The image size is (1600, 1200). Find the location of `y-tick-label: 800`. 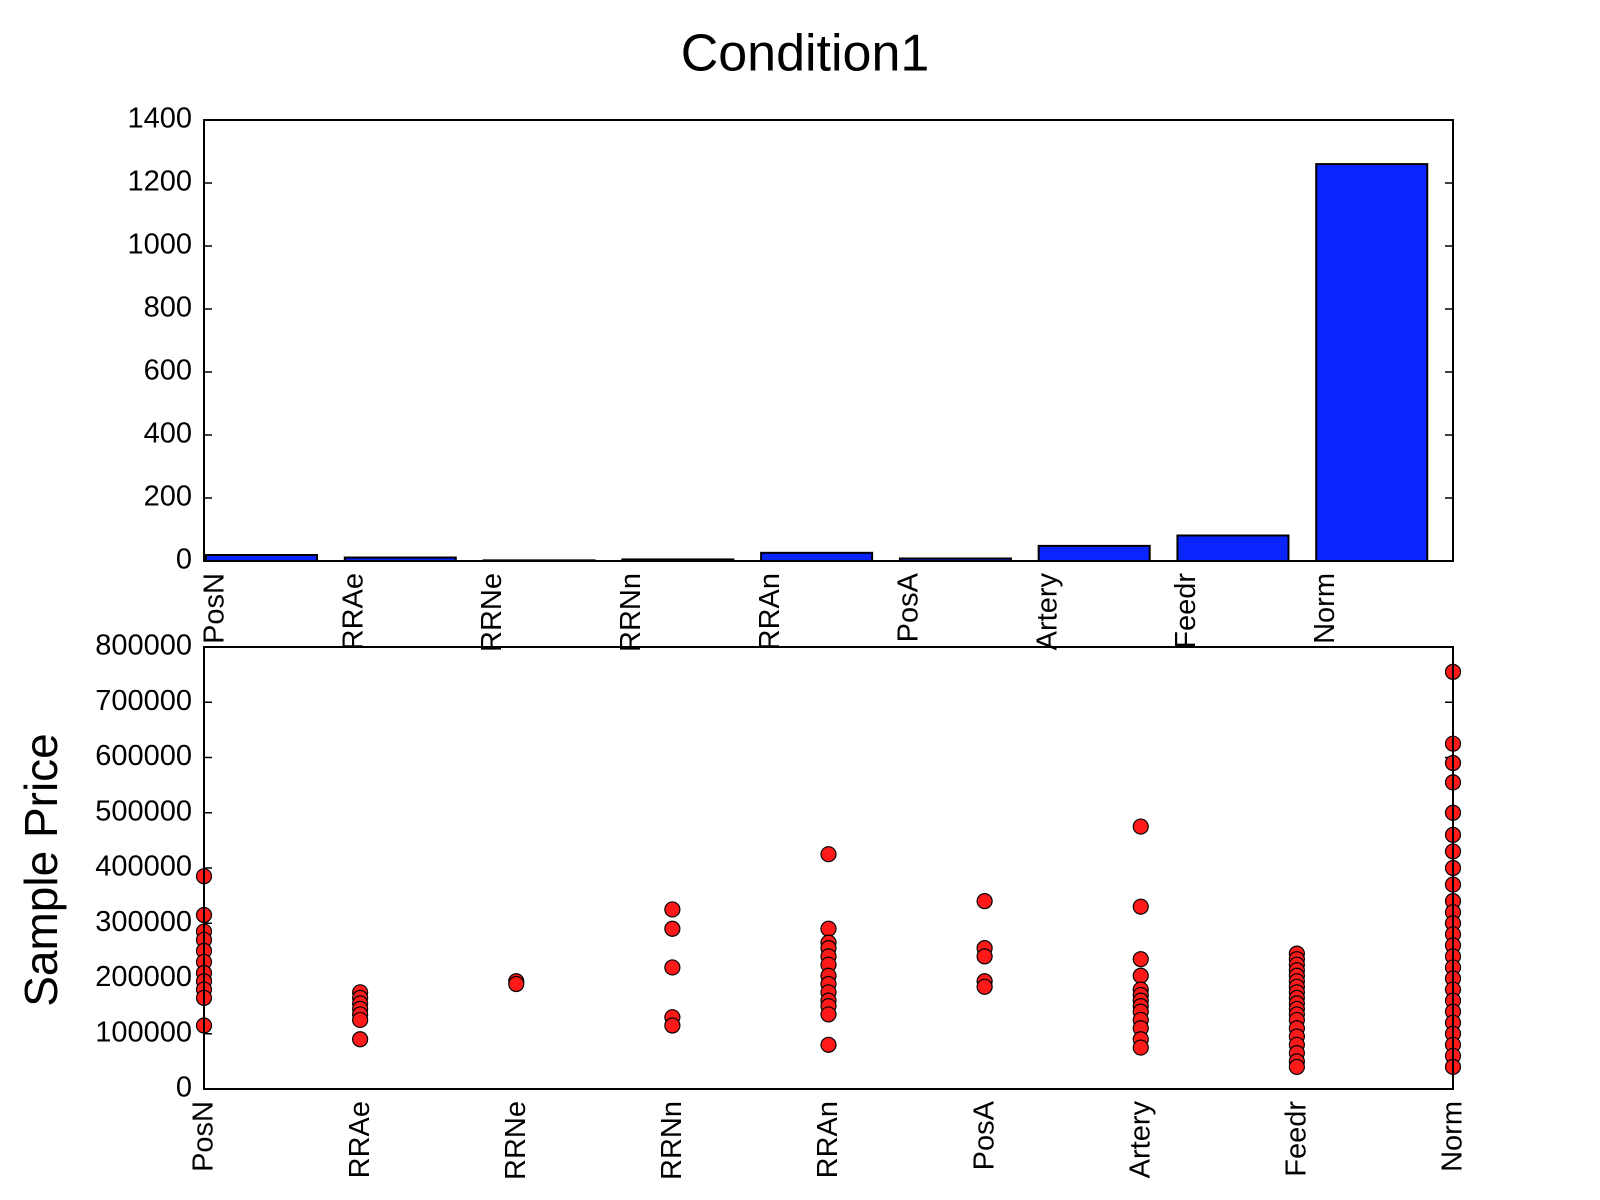

y-tick-label: 800 is located at coordinates (168, 308).